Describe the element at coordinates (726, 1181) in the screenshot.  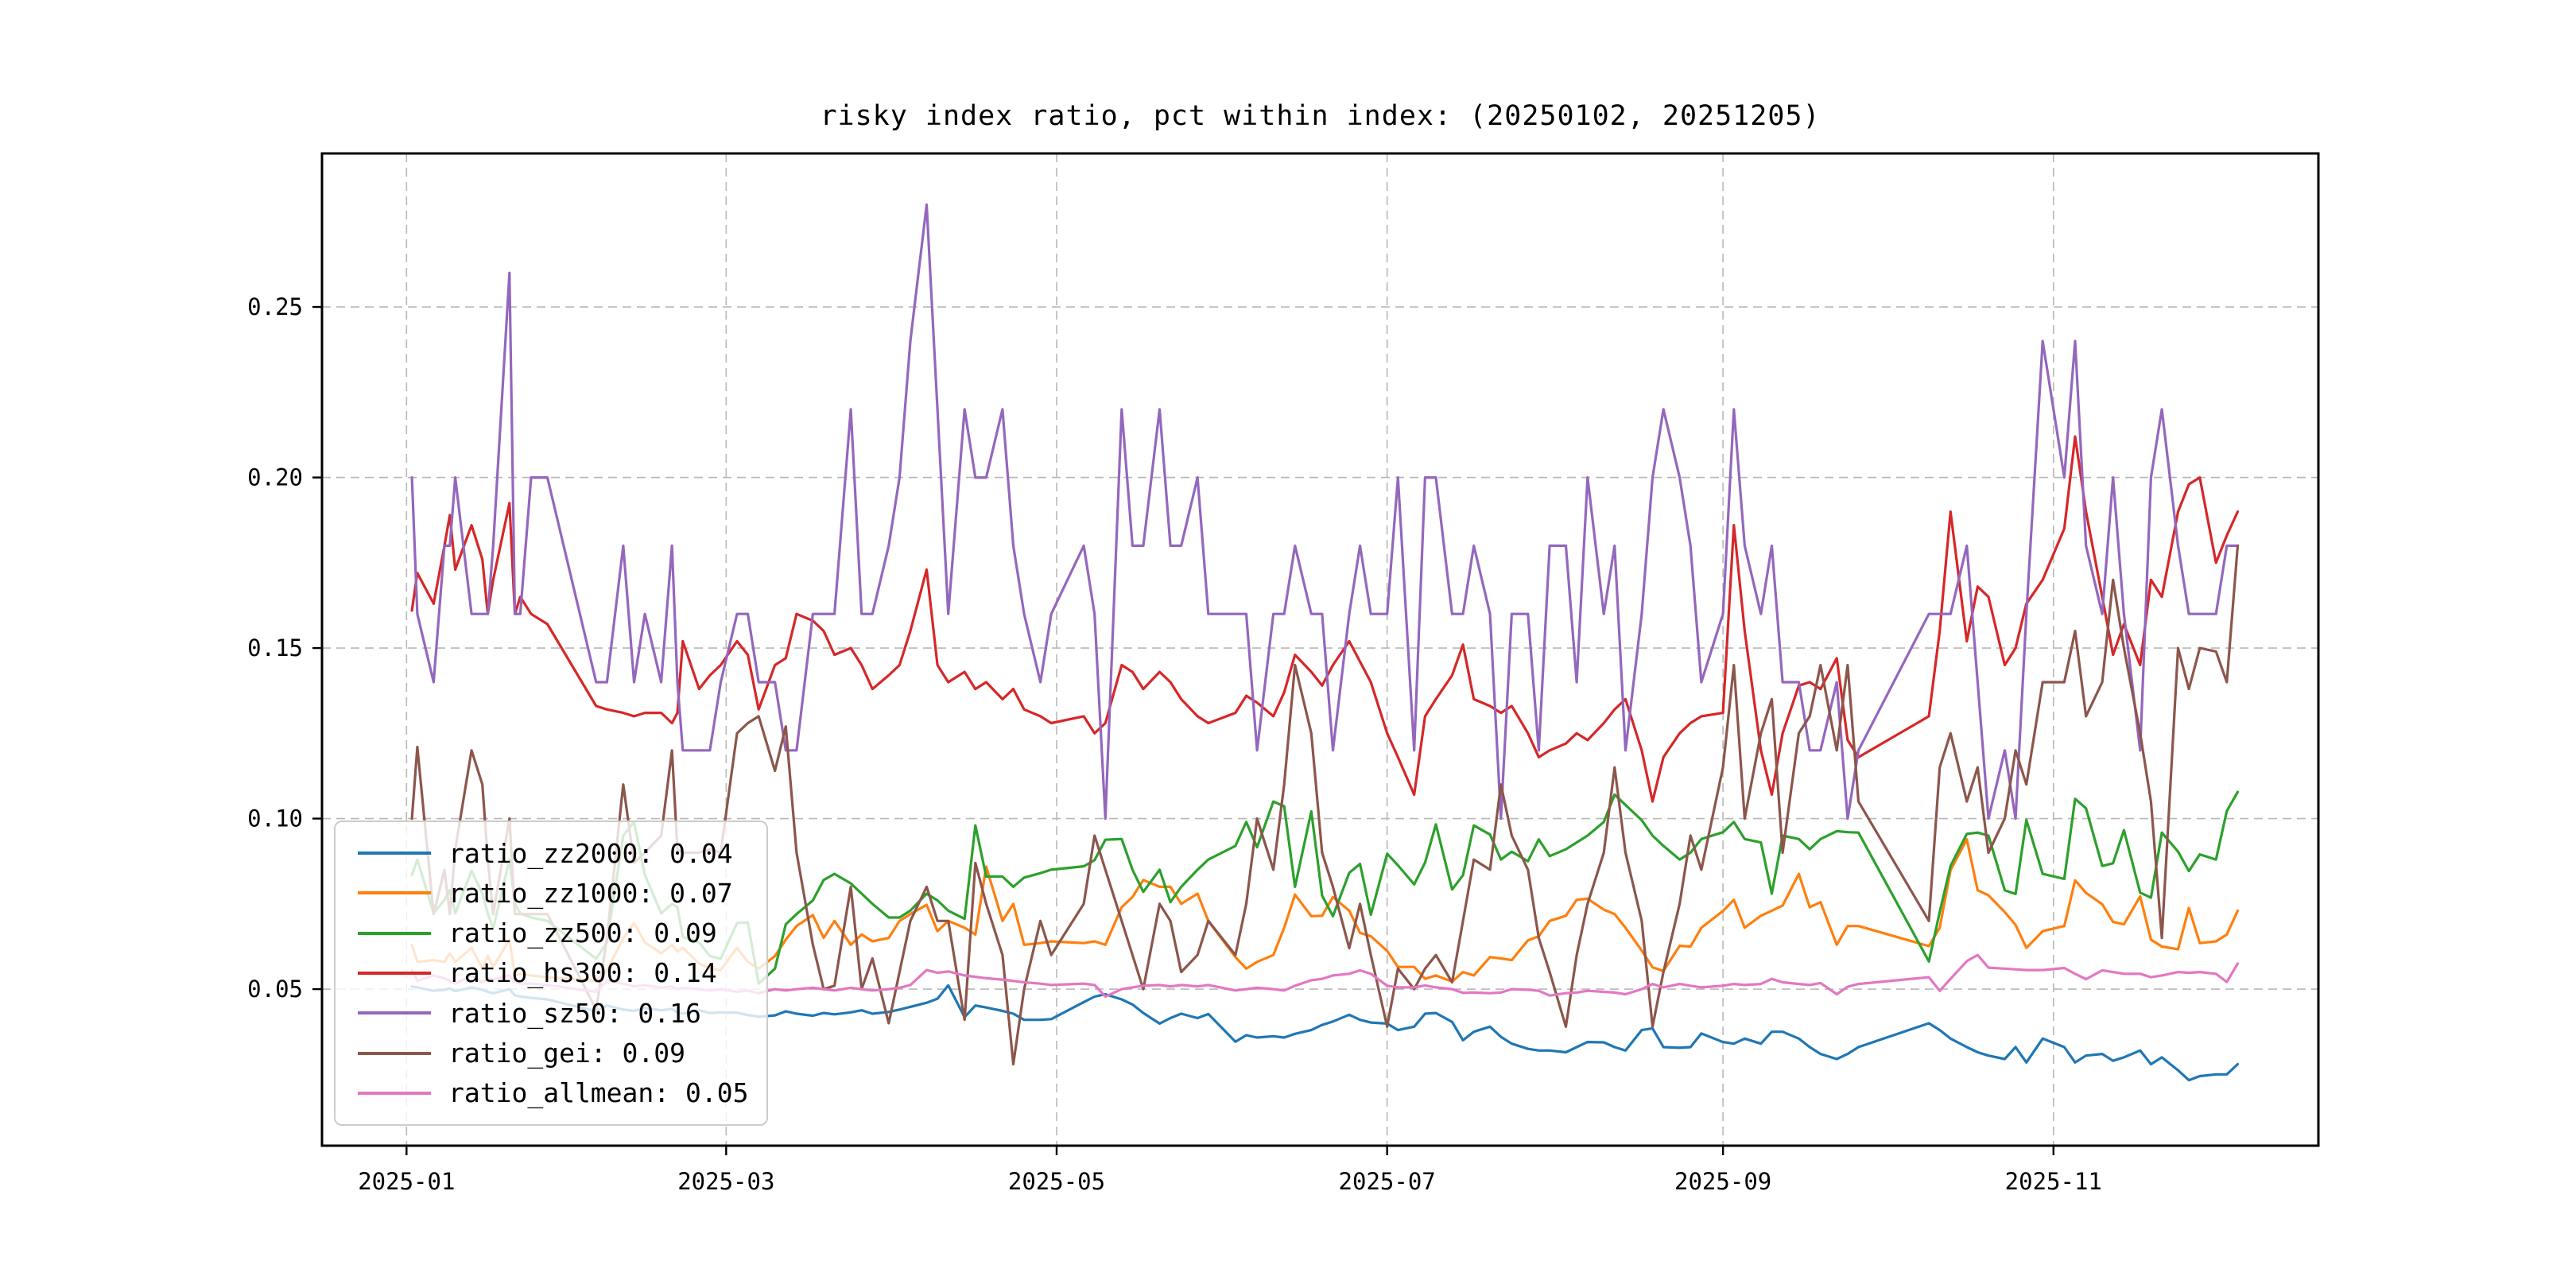
I see `x-tick-label: 2025-03` at that location.